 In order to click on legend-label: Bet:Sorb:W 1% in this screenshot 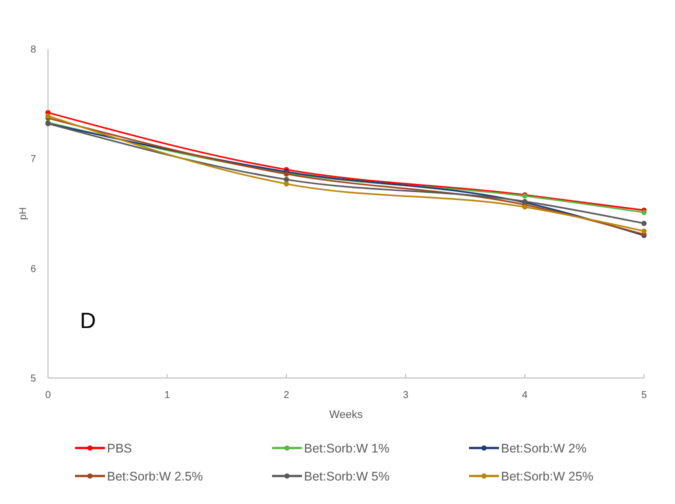, I will do `click(347, 449)`.